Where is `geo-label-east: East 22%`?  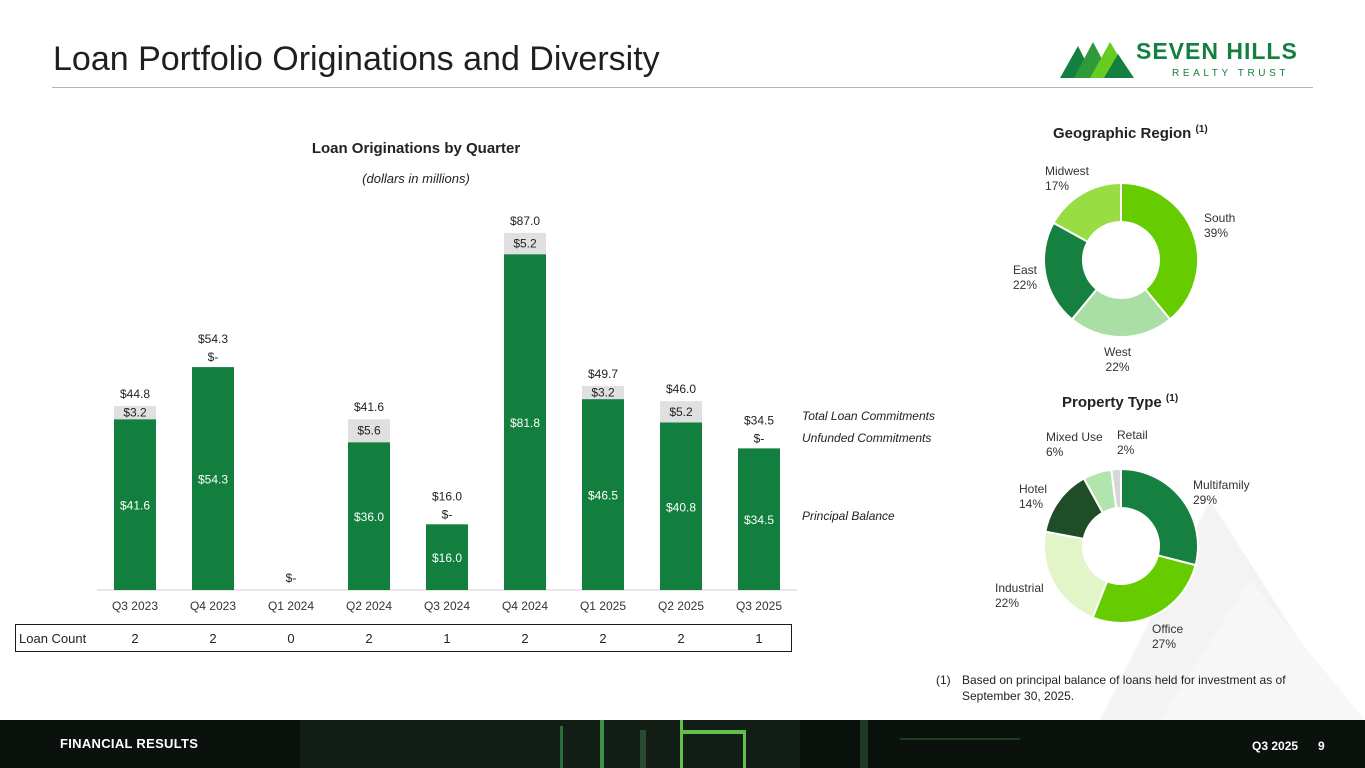
geo-label-east: East 22% is located at coordinates (1025, 277).